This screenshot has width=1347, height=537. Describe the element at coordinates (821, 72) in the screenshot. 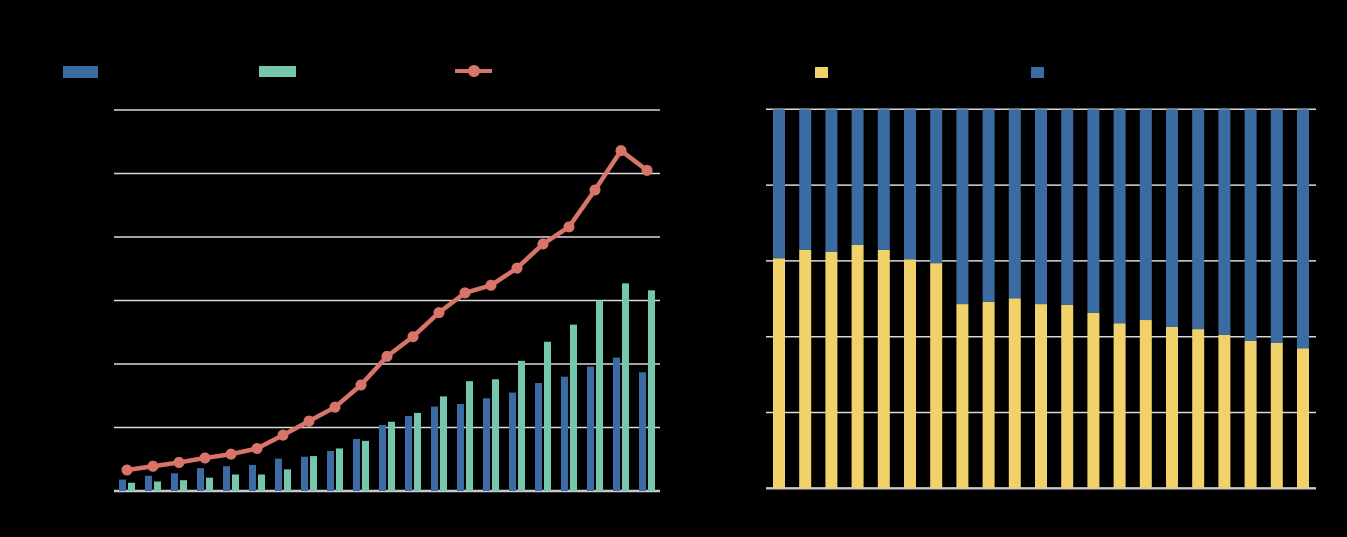

I see `legend-swatch-yellow-segment` at that location.